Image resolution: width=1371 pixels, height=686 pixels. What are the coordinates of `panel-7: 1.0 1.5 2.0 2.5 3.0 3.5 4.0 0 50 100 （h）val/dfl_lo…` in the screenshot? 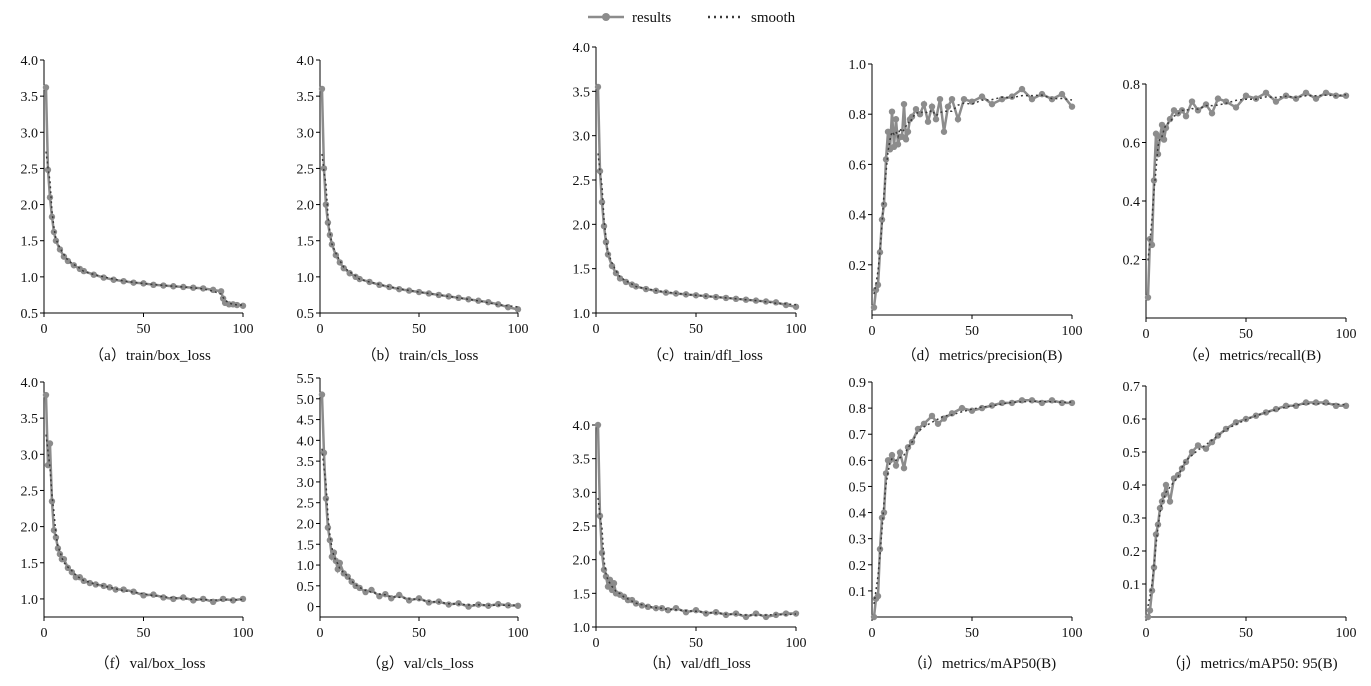 It's located at (690, 545).